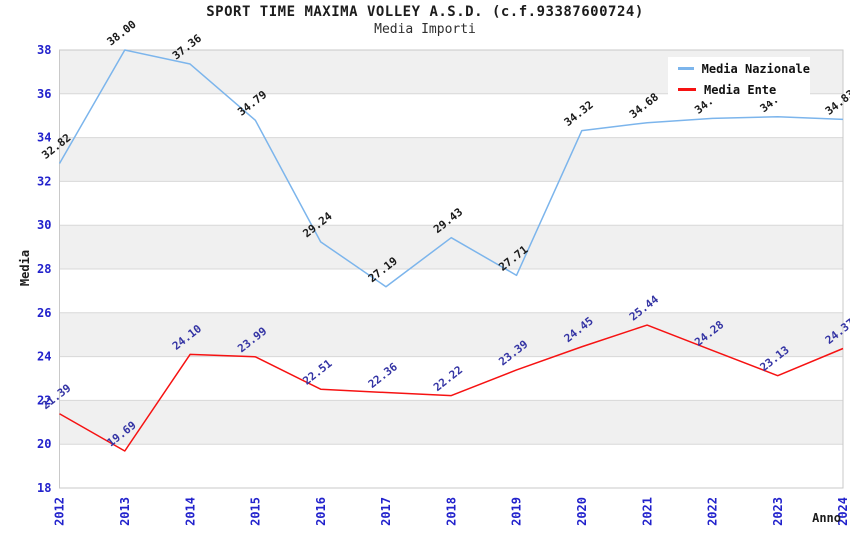 This screenshot has height=550, width=850. What do you see at coordinates (44, 444) in the screenshot?
I see `y-tick-label: 20` at bounding box center [44, 444].